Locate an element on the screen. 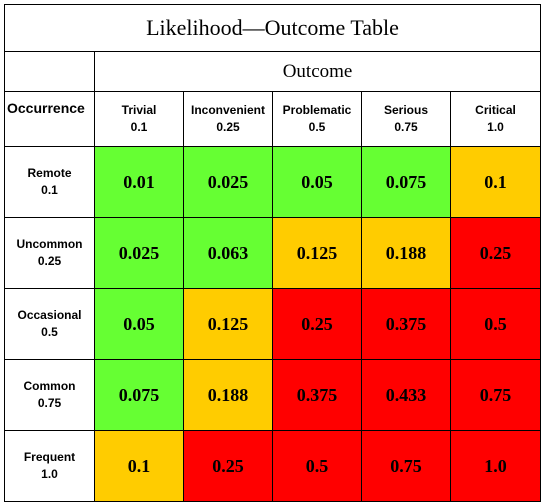  row-header-label: Common is located at coordinates (49, 386).